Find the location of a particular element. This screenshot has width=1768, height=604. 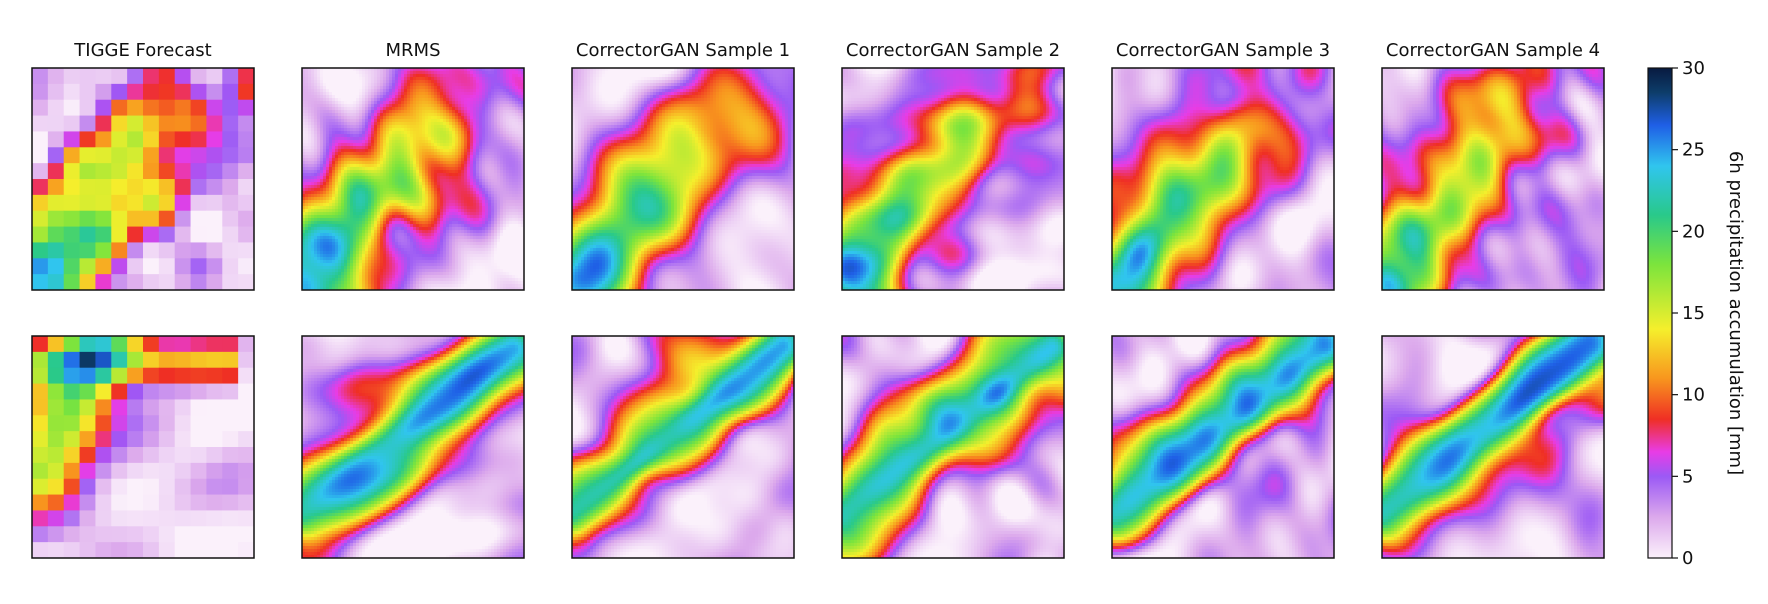

heatmap-panel-r2-c2 is located at coordinates (413, 447).